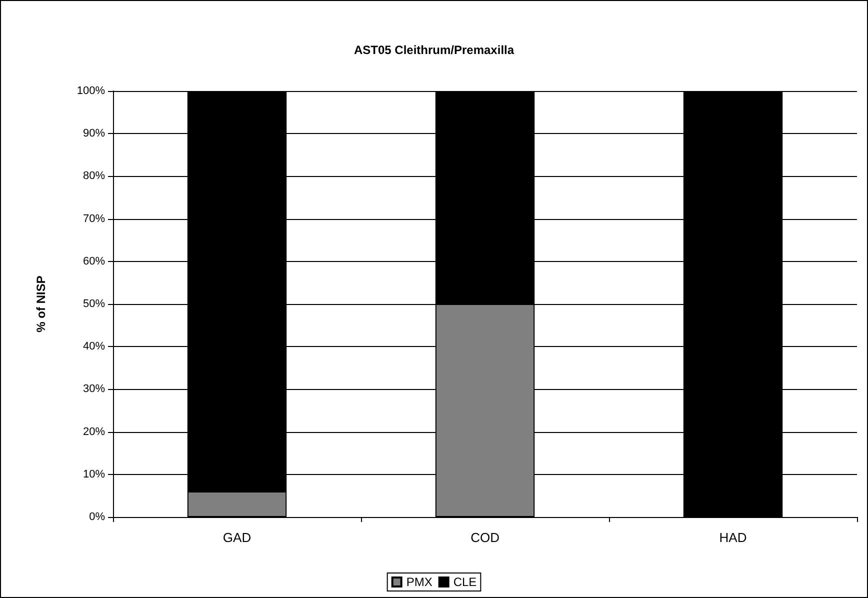 The image size is (868, 598). What do you see at coordinates (94, 304) in the screenshot?
I see `y-tick-label: 50%` at bounding box center [94, 304].